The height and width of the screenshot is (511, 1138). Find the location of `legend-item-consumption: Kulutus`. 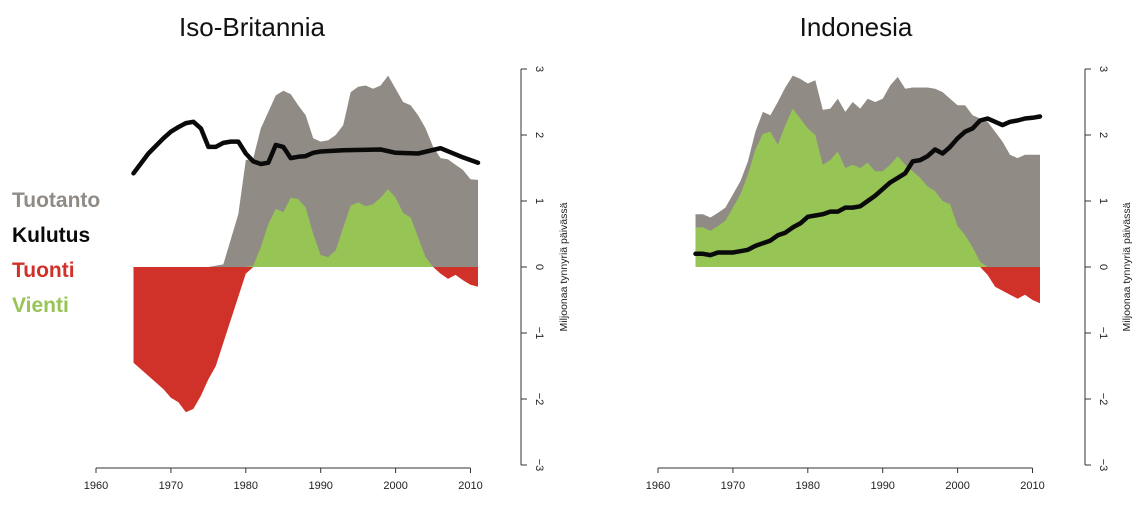

legend-item-consumption: Kulutus is located at coordinates (51, 235).